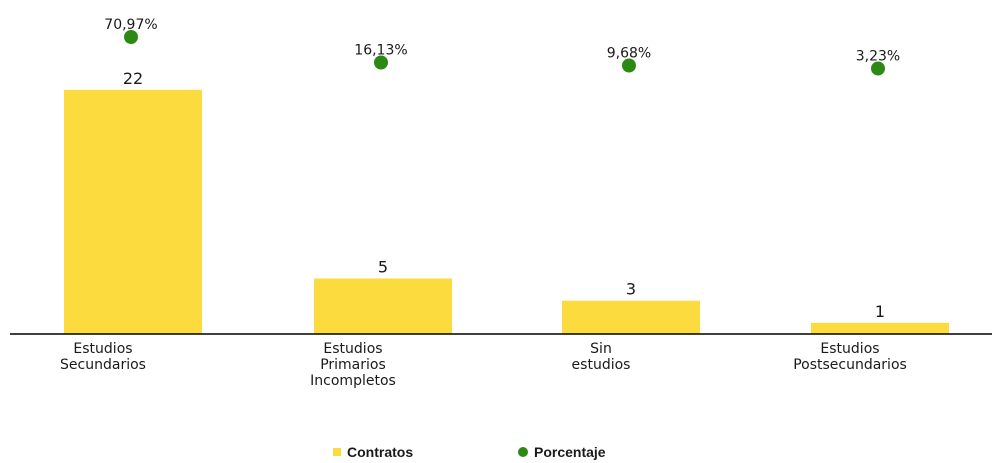  Describe the element at coordinates (496, 453) in the screenshot. I see `legend: Contratos Porcentaje` at that location.